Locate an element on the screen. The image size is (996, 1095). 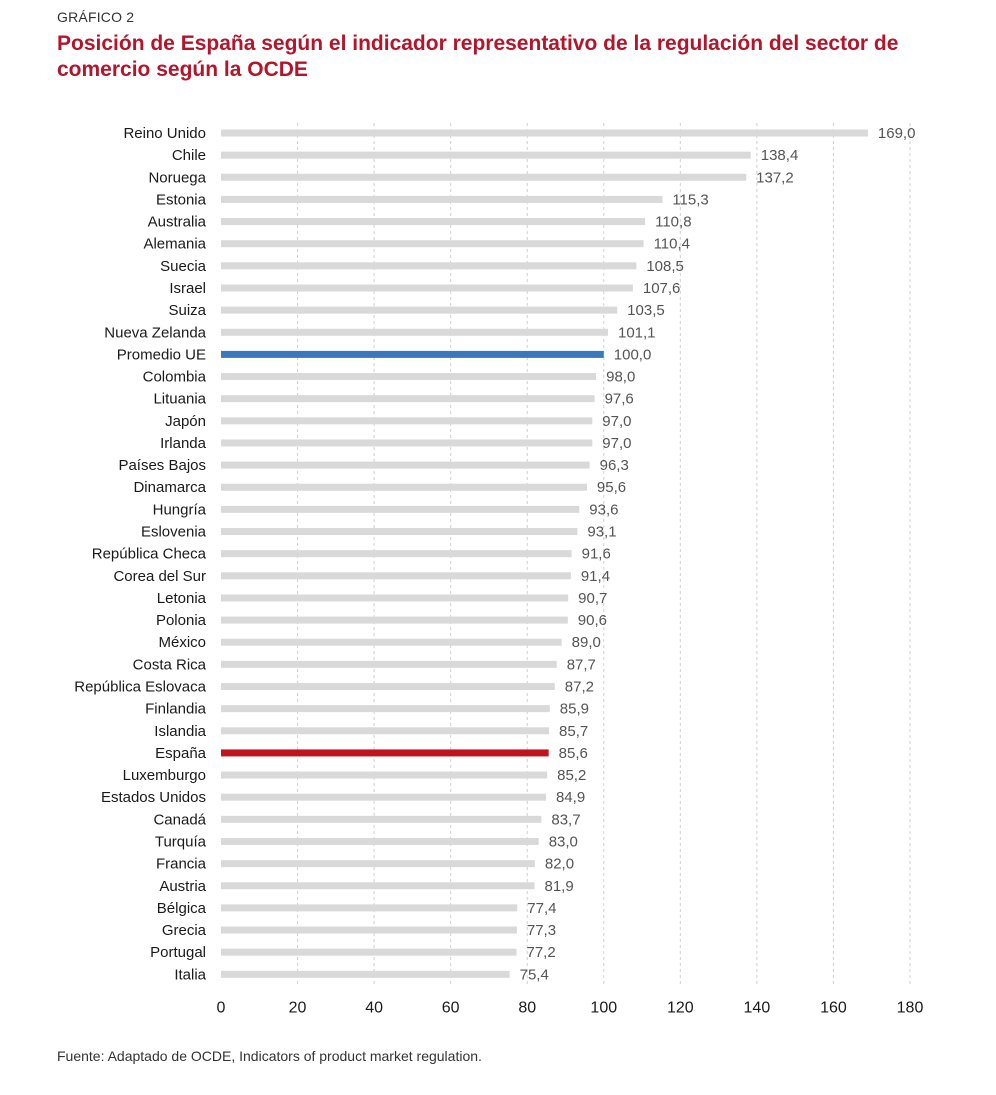
bar-chile is located at coordinates (486, 155).